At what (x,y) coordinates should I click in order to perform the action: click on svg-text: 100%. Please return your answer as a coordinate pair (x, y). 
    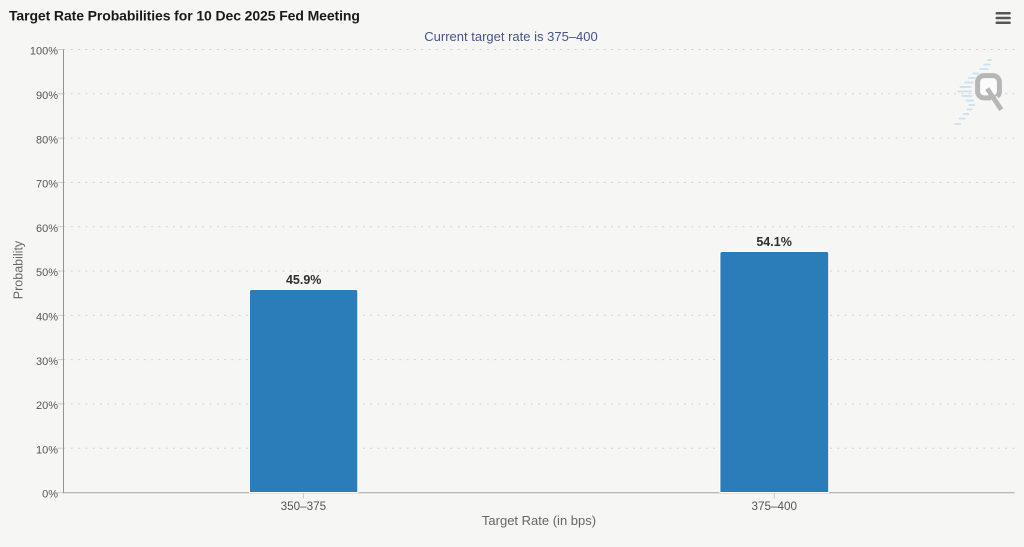
    Looking at the image, I should click on (44, 52).